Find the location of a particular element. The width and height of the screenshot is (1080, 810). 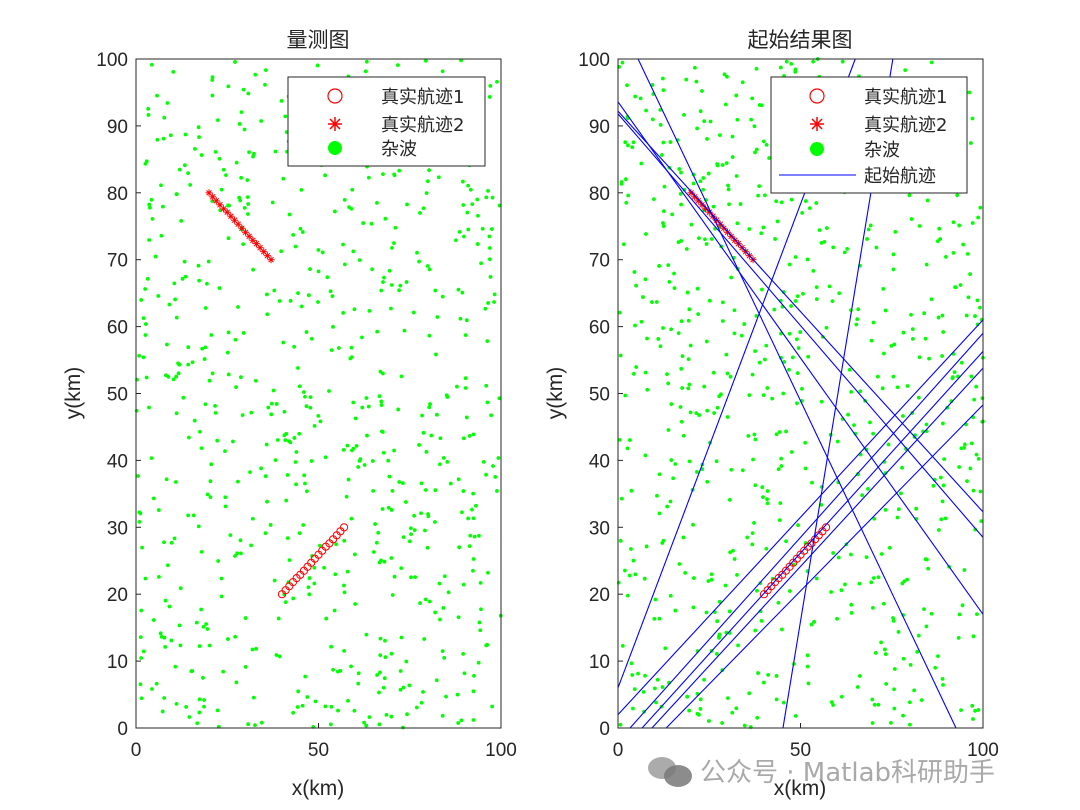

watermark-text: 公众号 · Matlab科研助手 is located at coordinates (848, 773).